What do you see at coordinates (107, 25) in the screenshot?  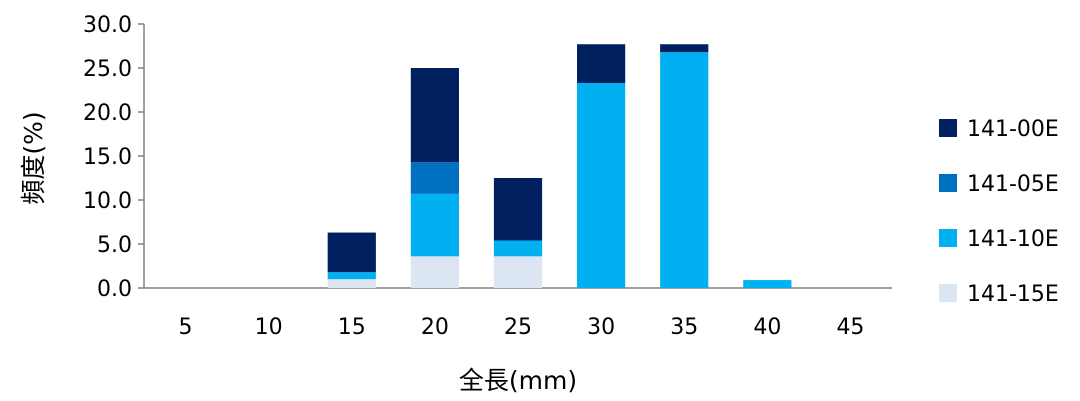 I see `y-tick-label: 30.0` at bounding box center [107, 25].